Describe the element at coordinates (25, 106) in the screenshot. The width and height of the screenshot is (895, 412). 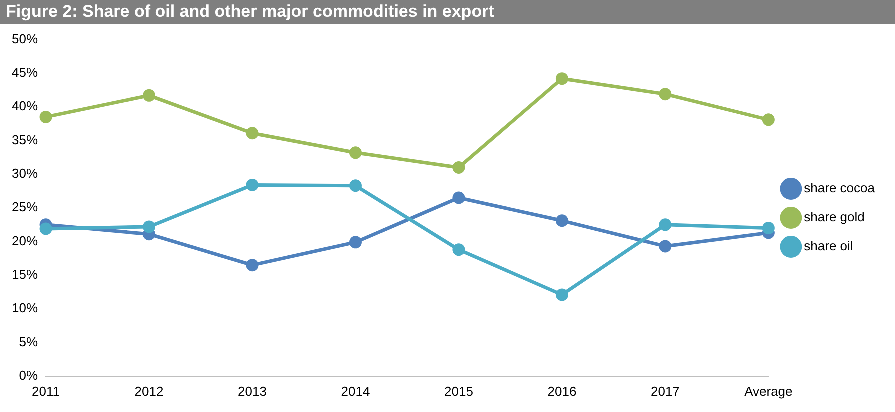
I see `y-tick-label: 40%` at that location.